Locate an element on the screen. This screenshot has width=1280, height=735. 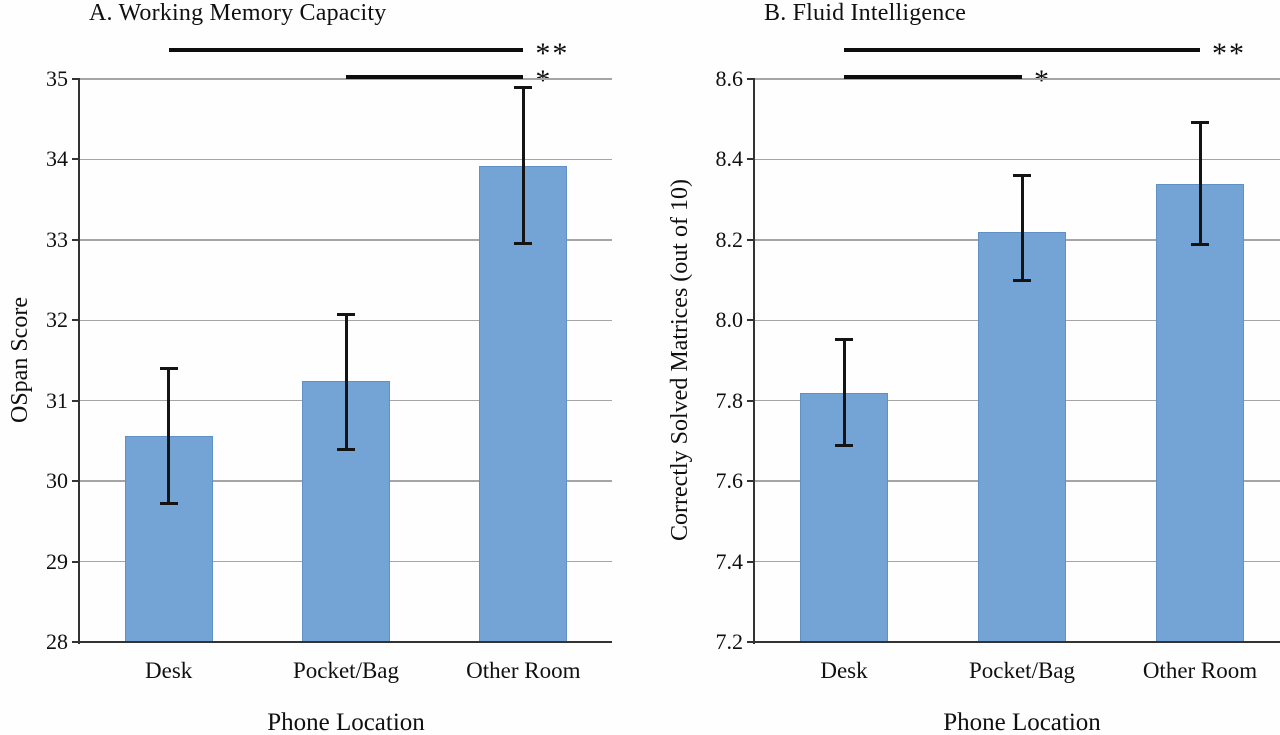
panel-title: A. Working Memory Capacity is located at coordinates (238, 13).